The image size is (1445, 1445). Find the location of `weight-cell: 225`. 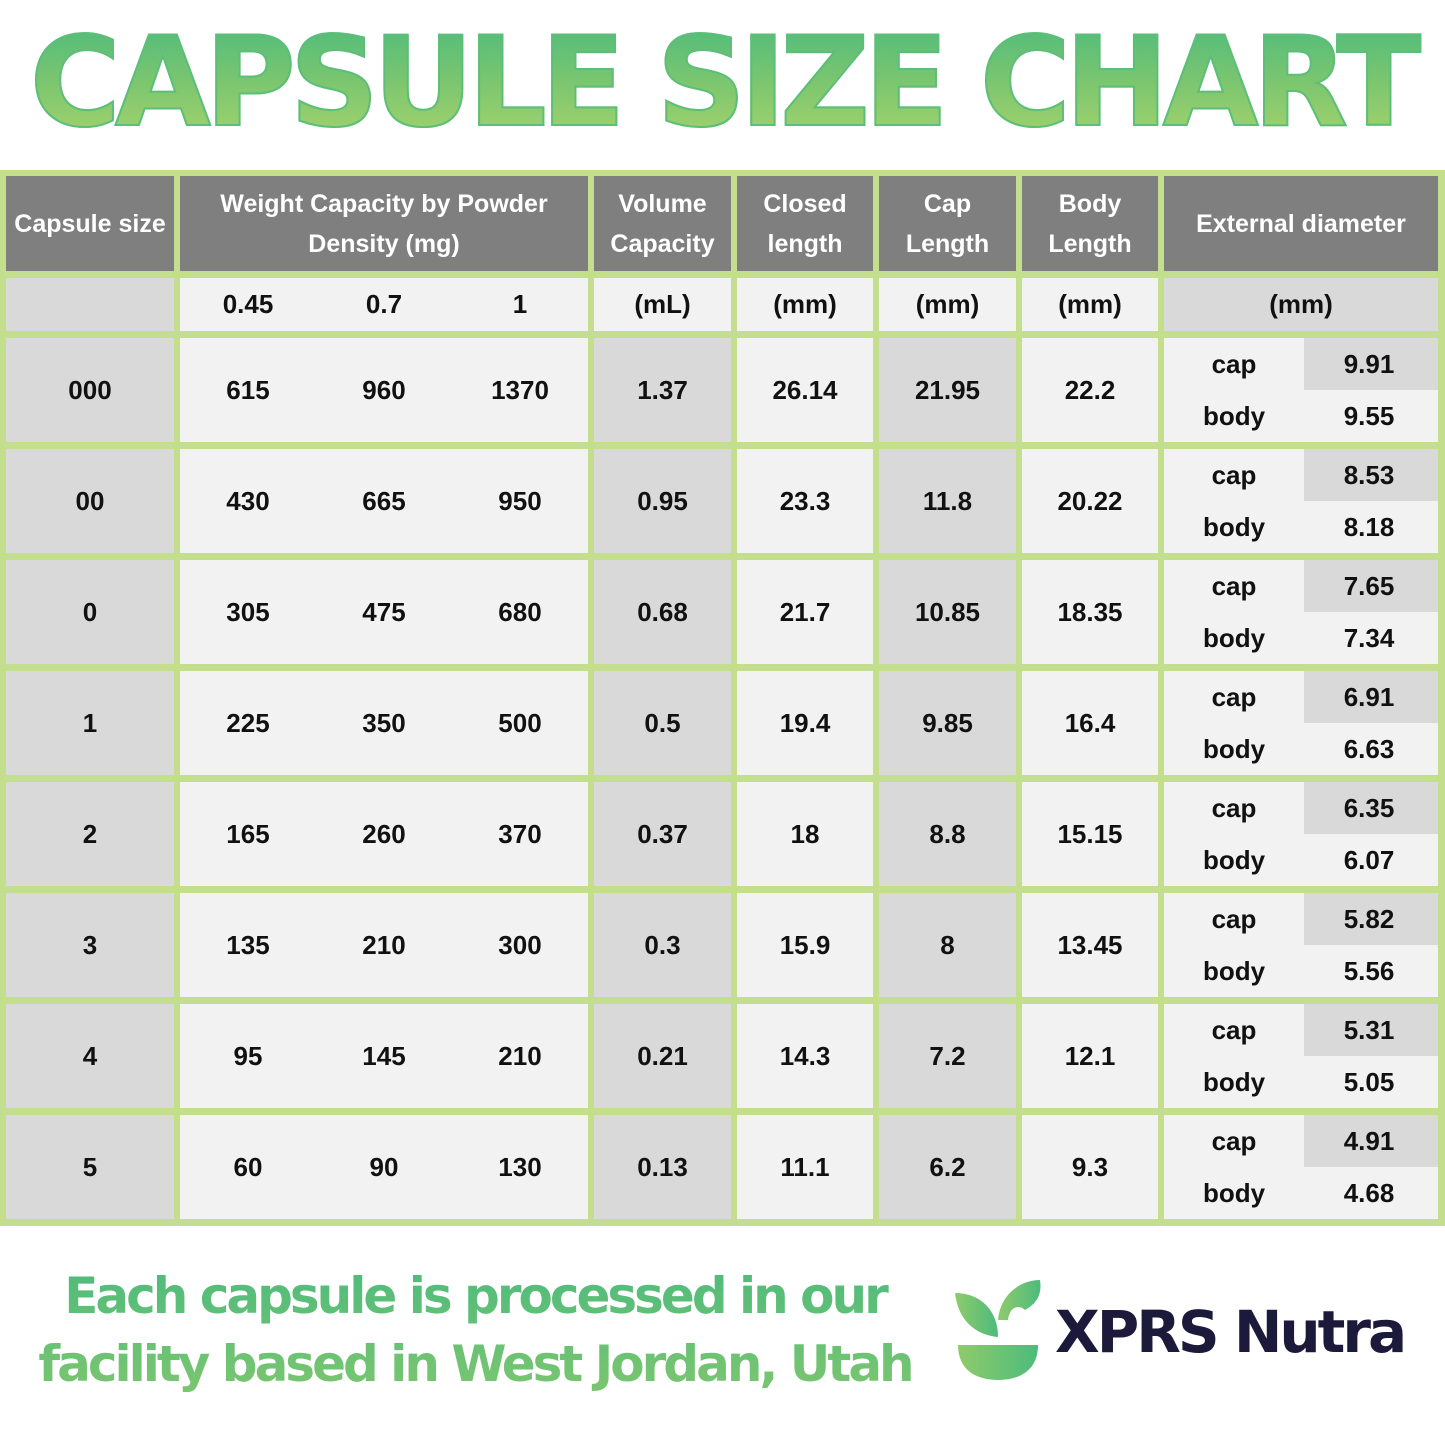

weight-cell: 225 is located at coordinates (248, 722).